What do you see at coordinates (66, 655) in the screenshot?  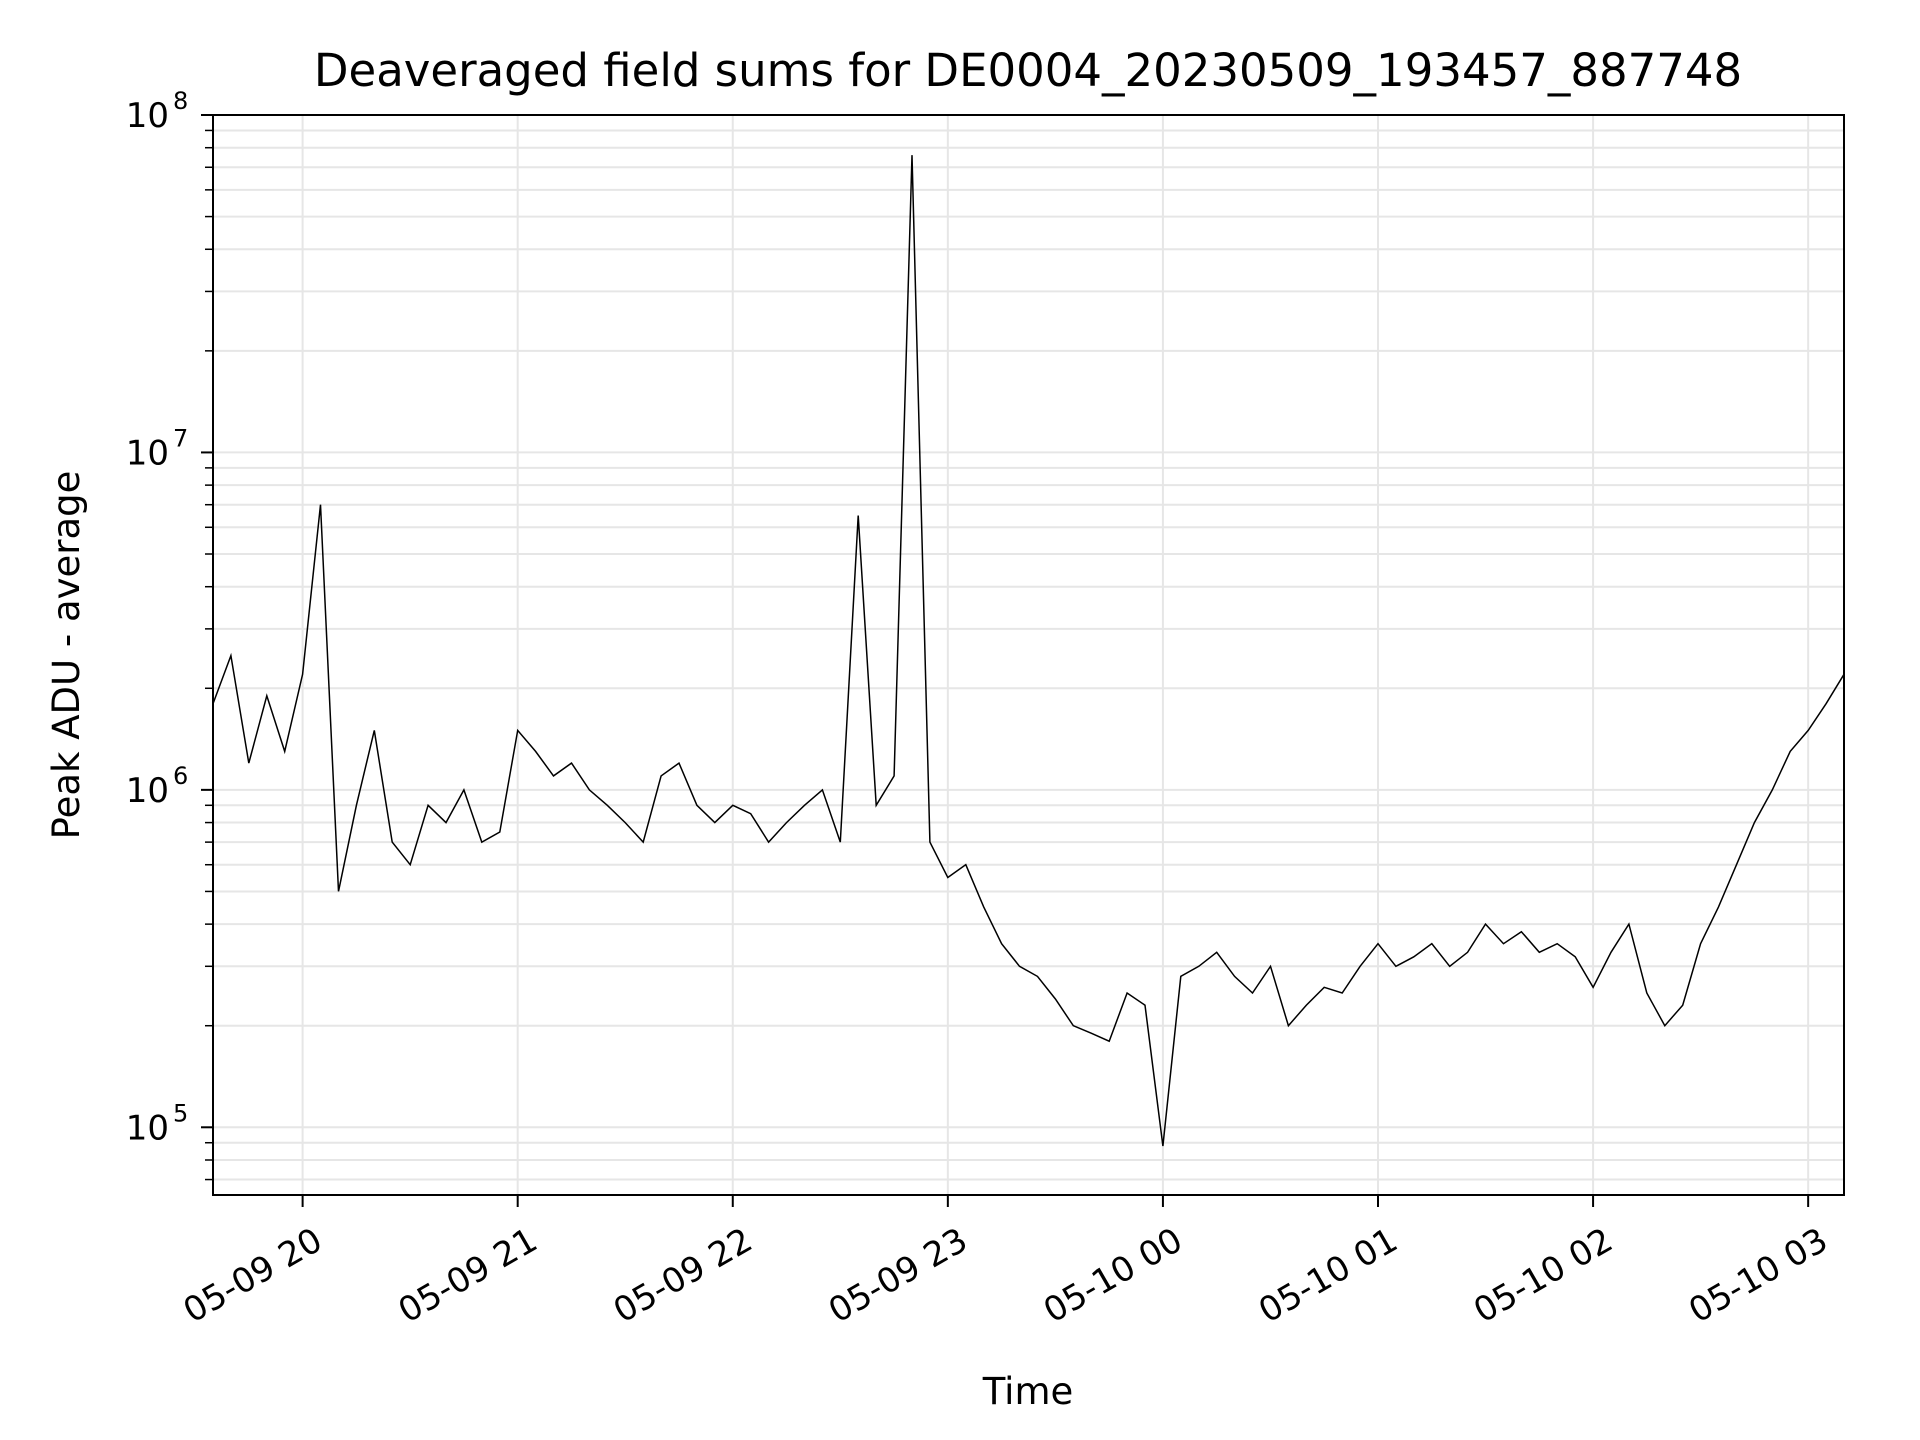 I see `y-axis-label: Peak ADU - average` at bounding box center [66, 655].